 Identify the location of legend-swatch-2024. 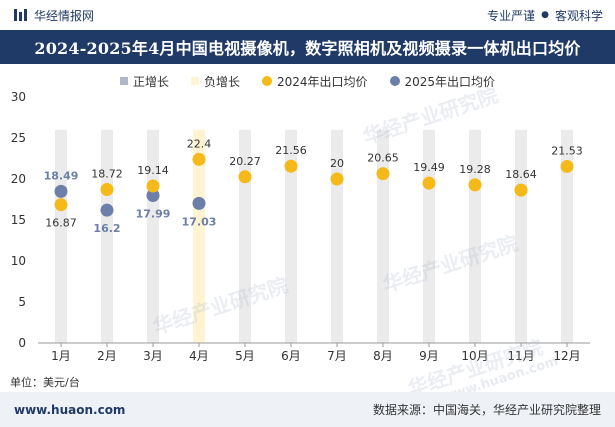
(266, 81).